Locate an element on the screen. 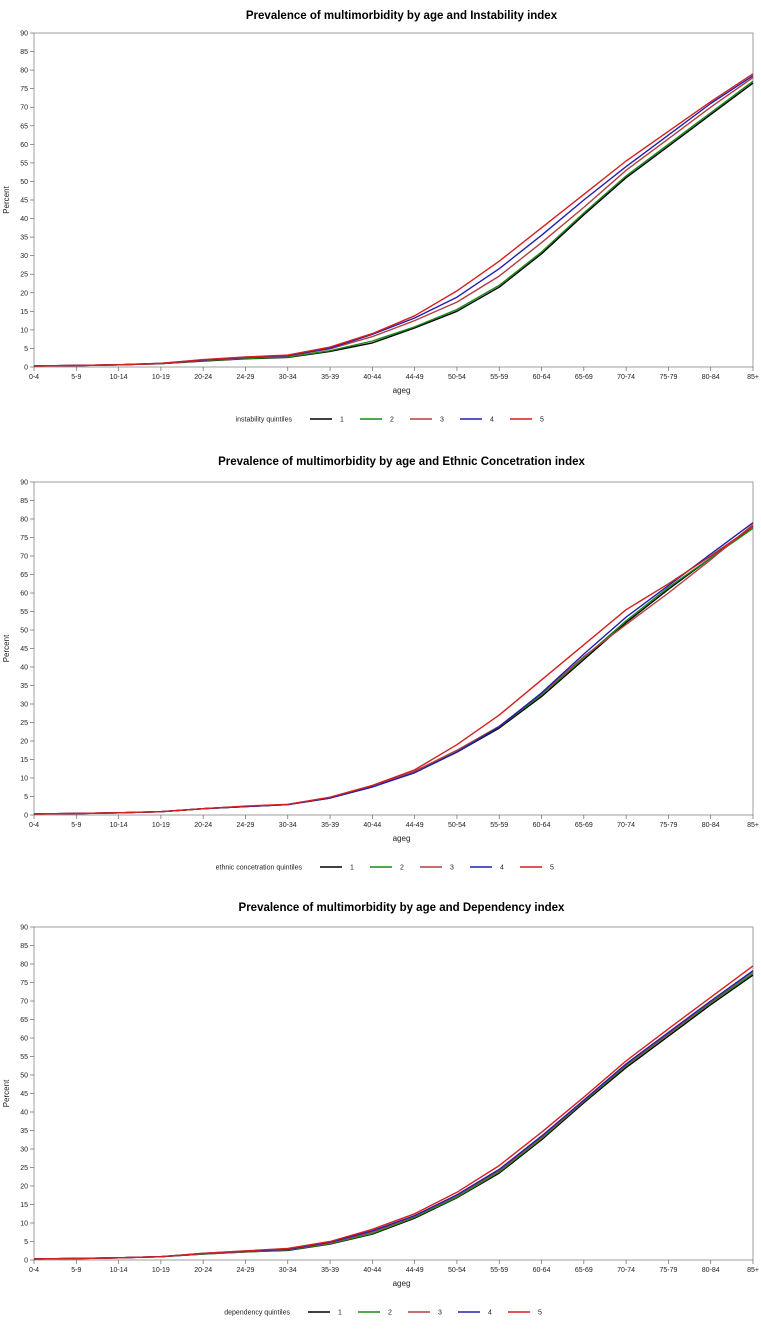 The width and height of the screenshot is (761, 1332). x-tick-label: 20-24 is located at coordinates (203, 1270).